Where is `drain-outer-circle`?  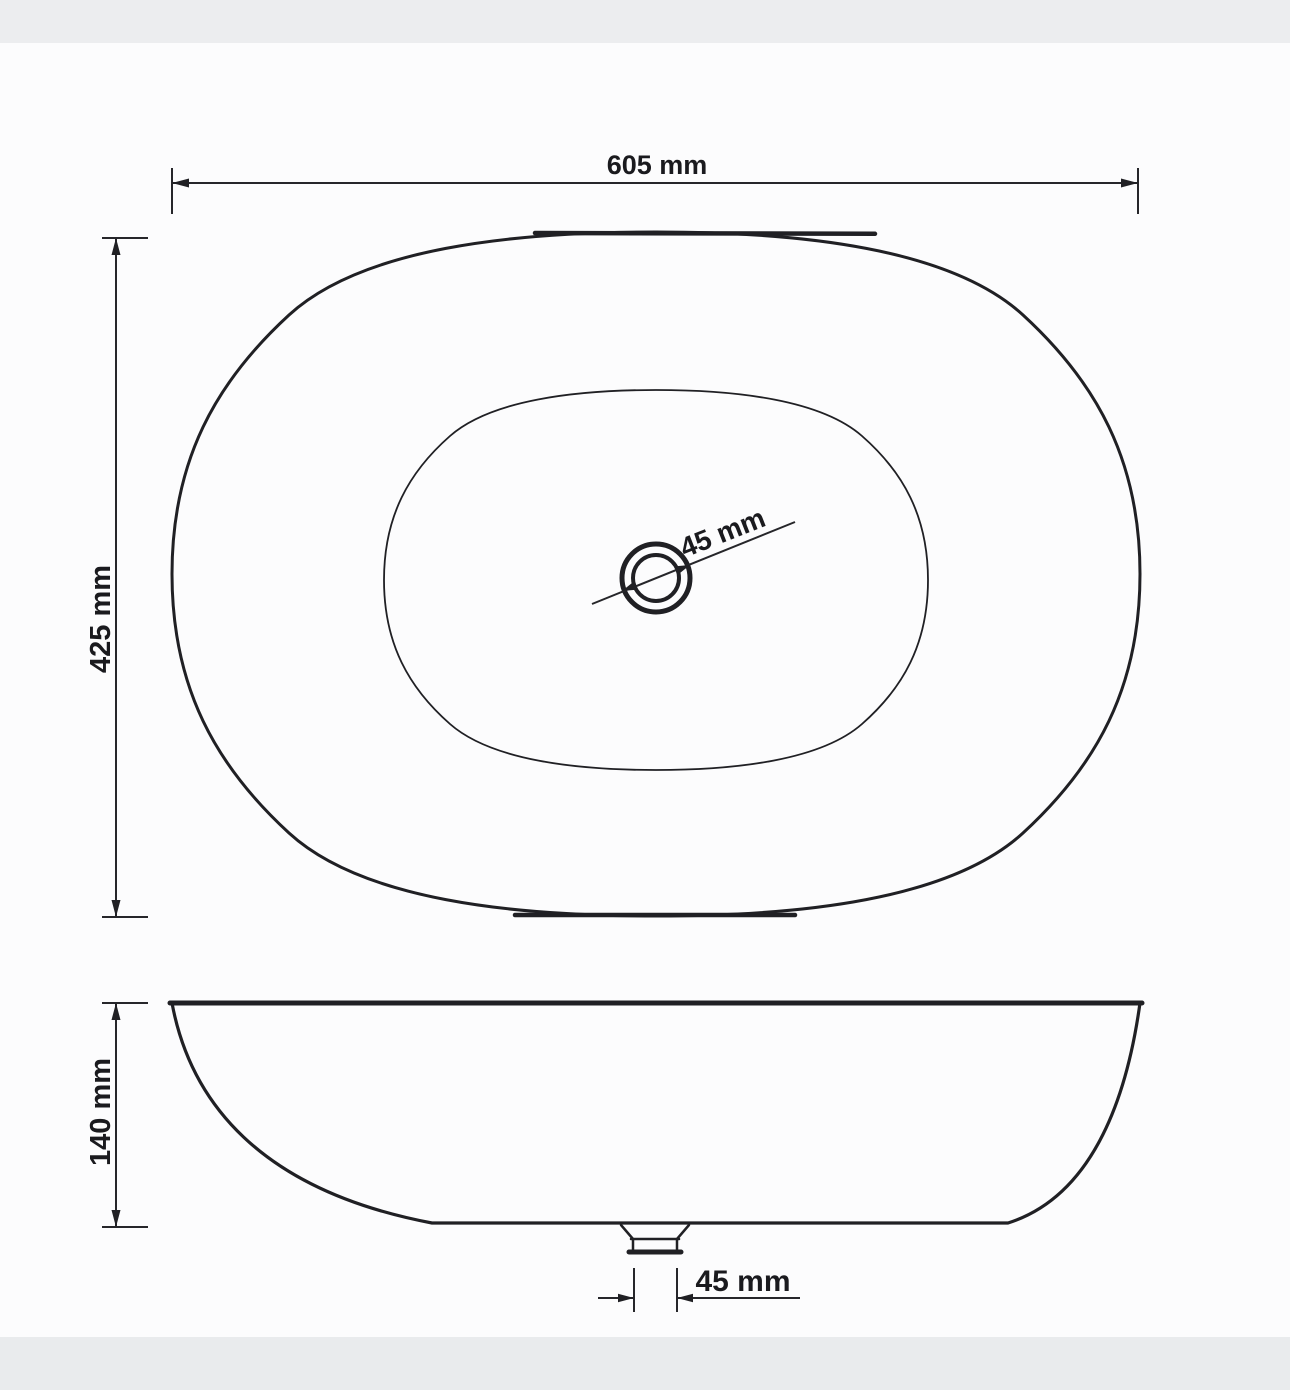 drain-outer-circle is located at coordinates (656, 578).